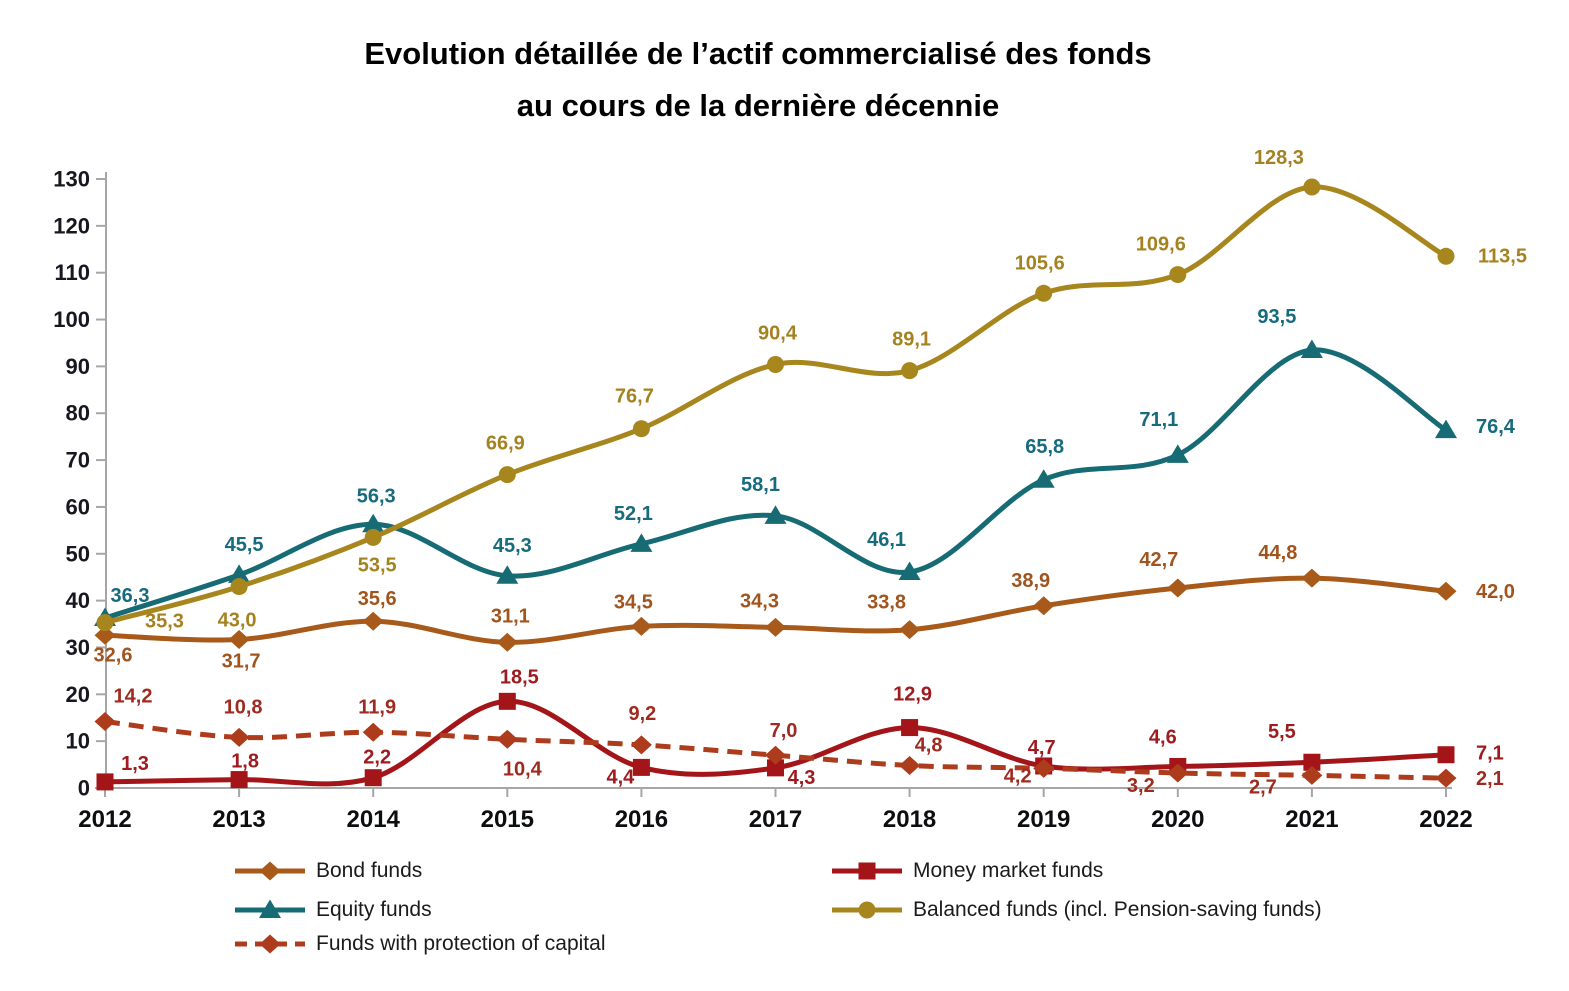 The width and height of the screenshot is (1569, 991). Describe the element at coordinates (373, 732) in the screenshot. I see `marker-funds-with-protection-of-capital-2014` at that location.